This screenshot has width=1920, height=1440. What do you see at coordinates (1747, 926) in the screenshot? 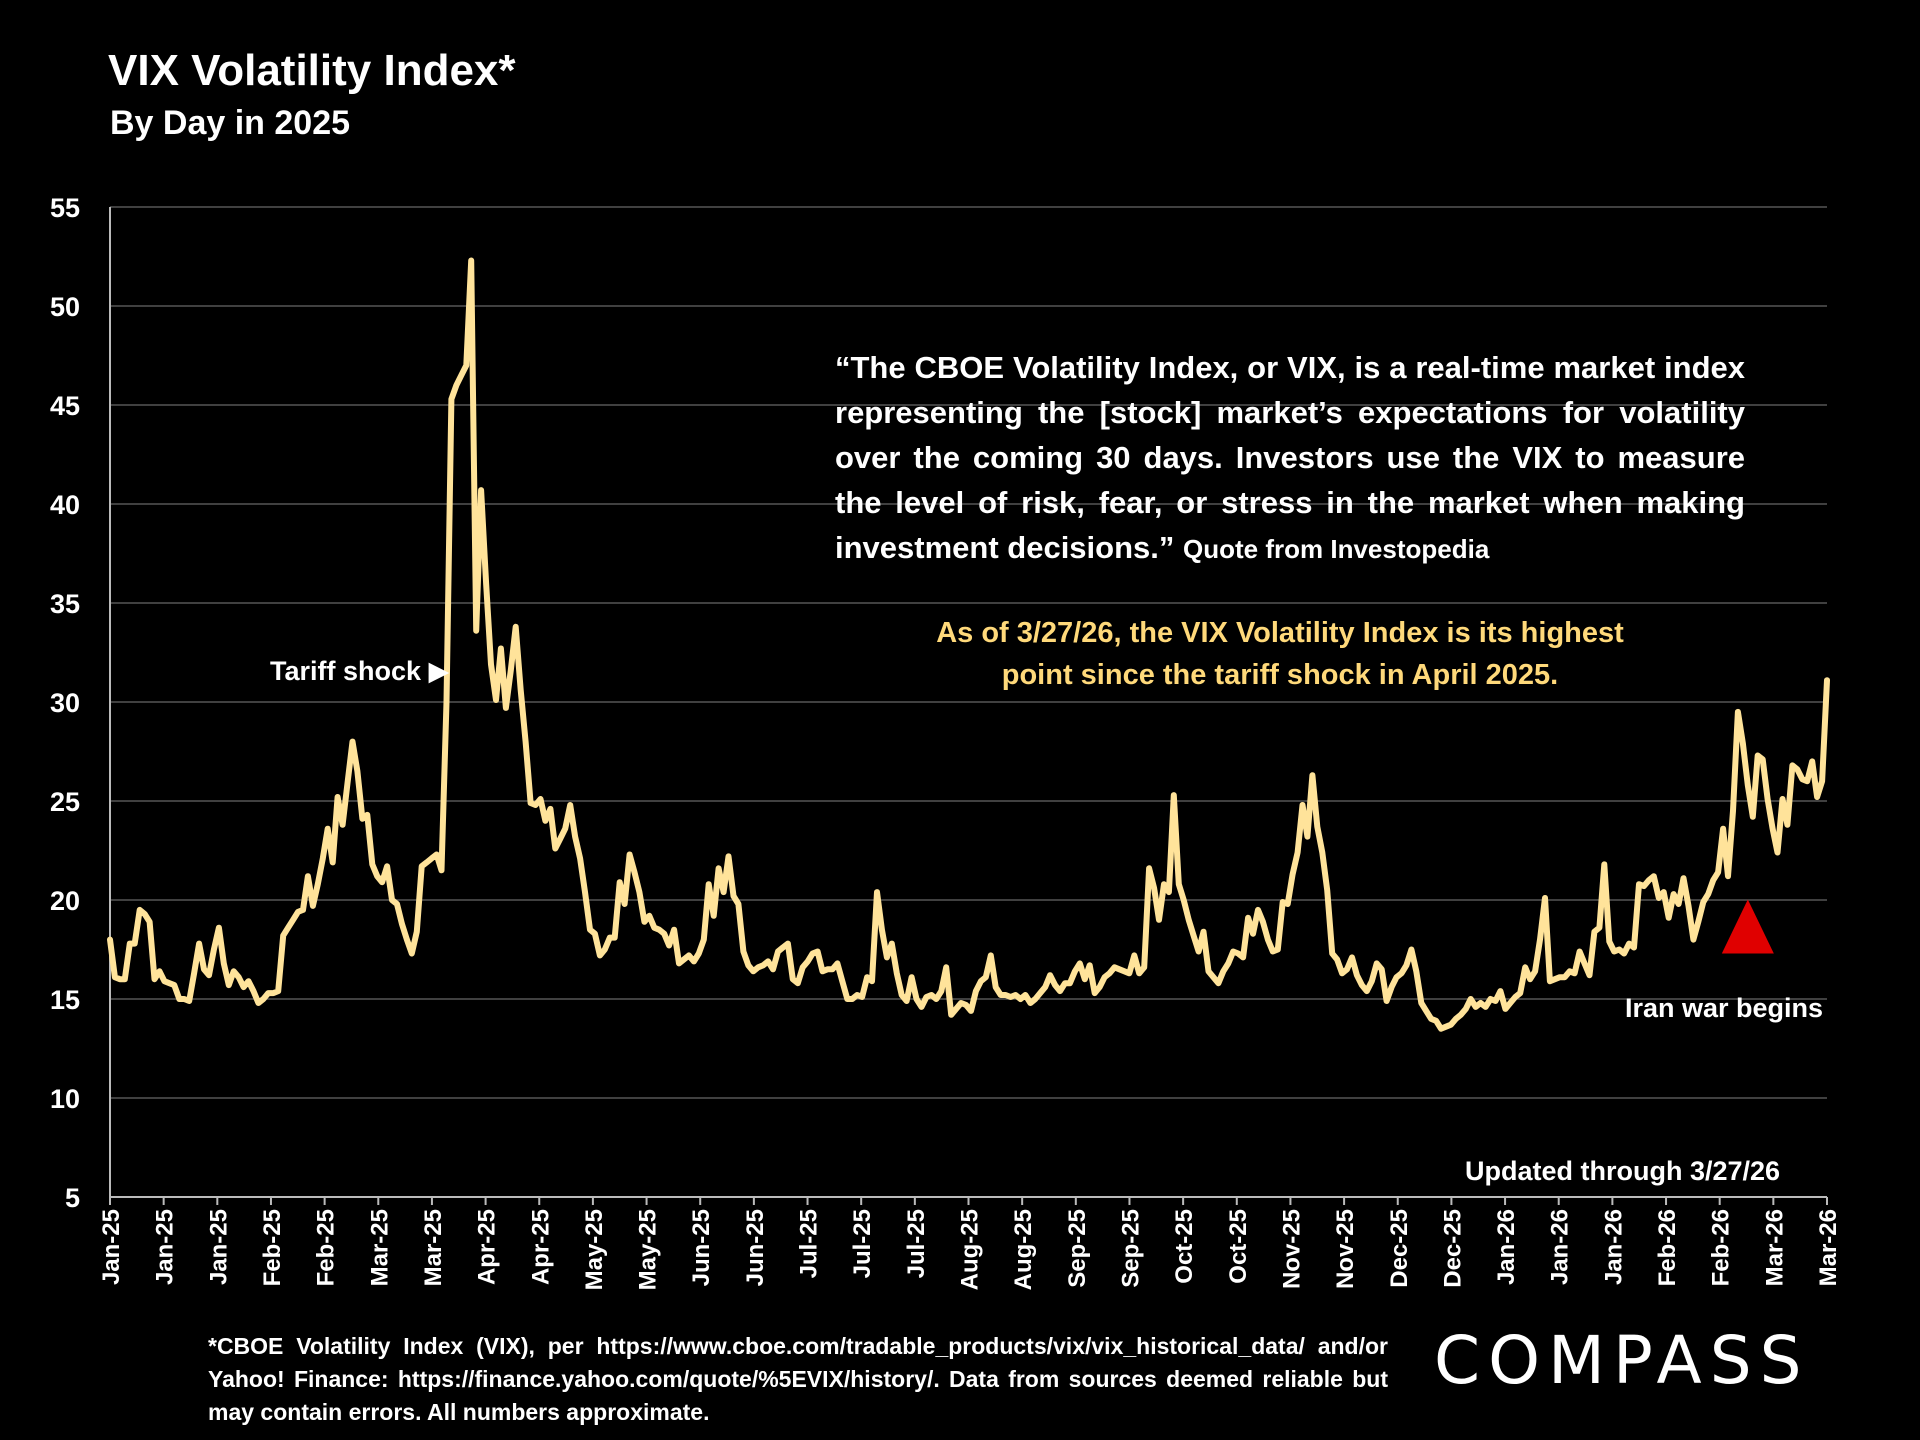
I see `iran-war-marker-triangle` at bounding box center [1747, 926].